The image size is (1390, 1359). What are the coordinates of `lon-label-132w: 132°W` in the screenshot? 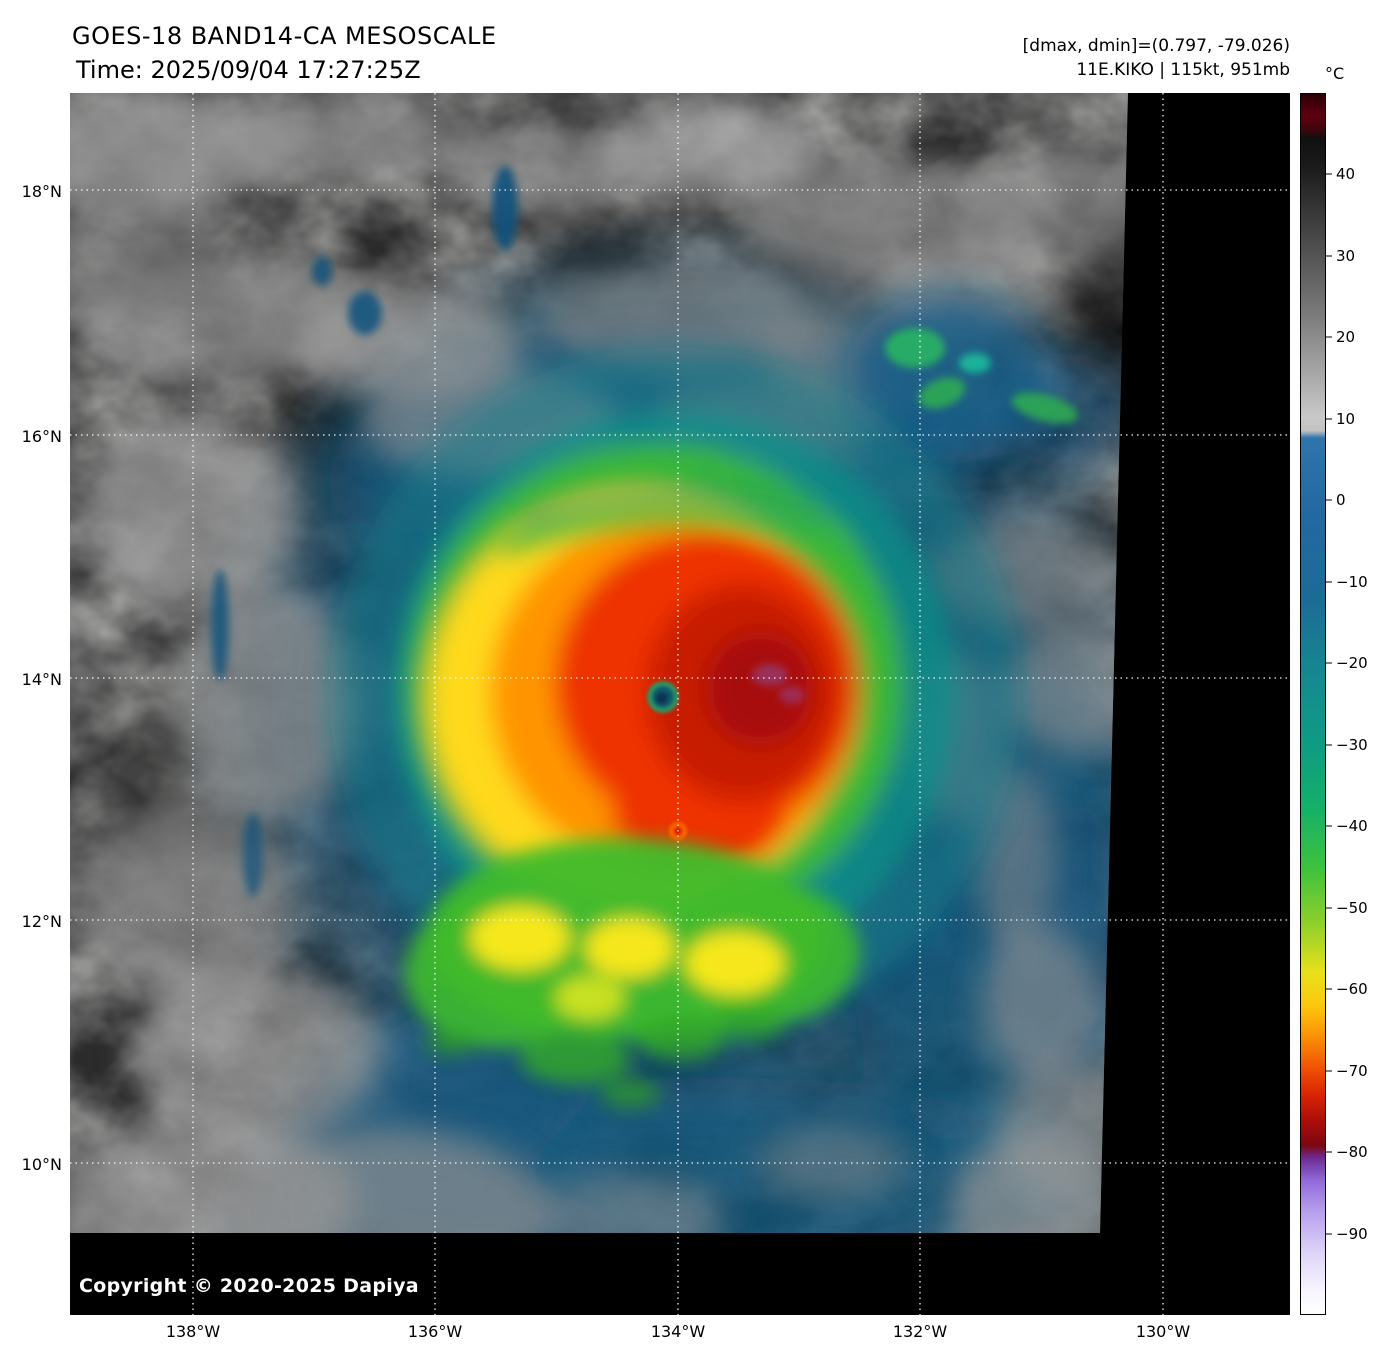 It's located at (920, 1331).